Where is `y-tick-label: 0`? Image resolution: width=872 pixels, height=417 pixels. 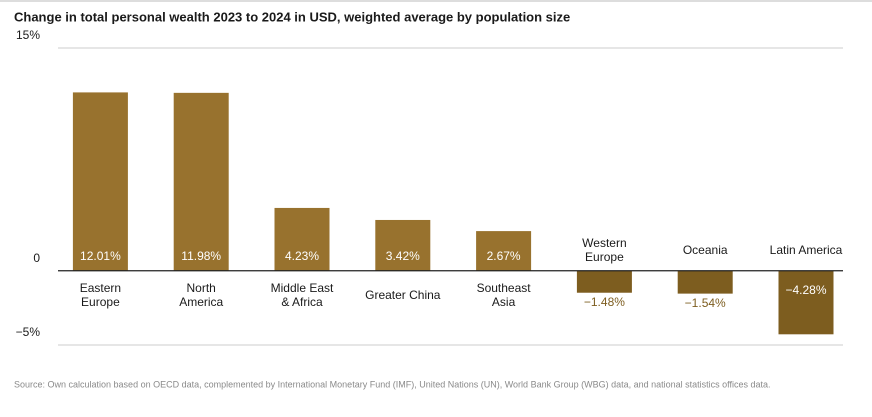
y-tick-label: 0 is located at coordinates (36, 258).